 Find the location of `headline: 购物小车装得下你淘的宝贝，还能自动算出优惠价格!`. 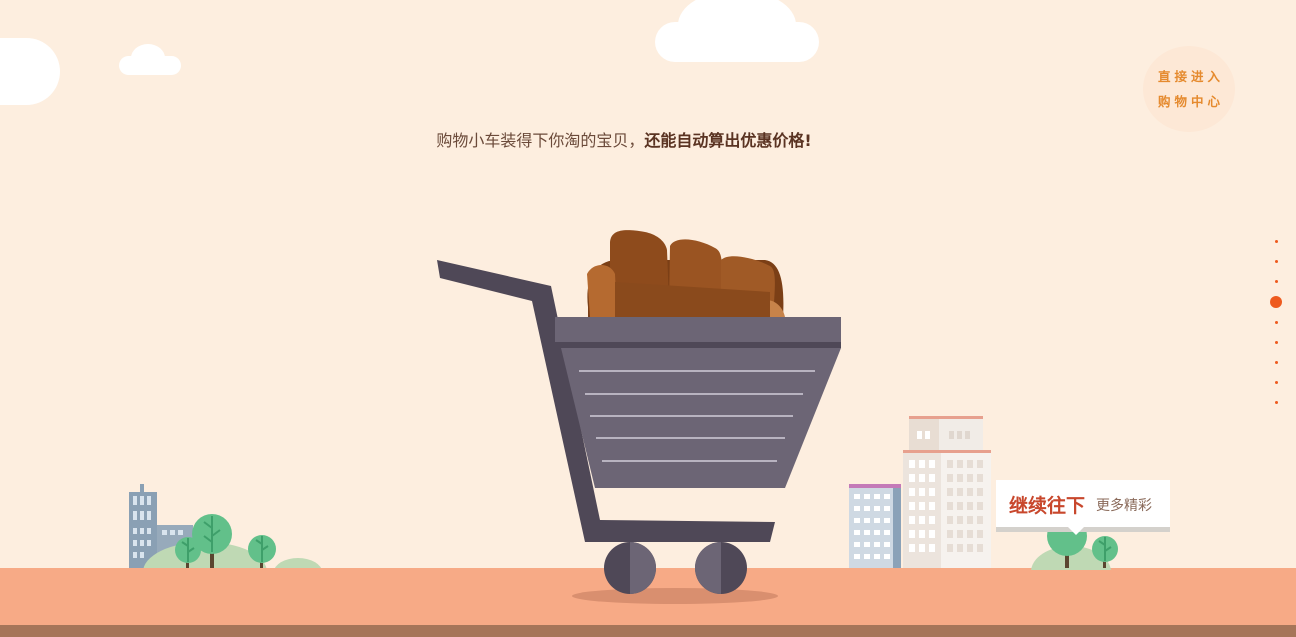

headline: 购物小车装得下你淘的宝贝，还能自动算出优惠价格! is located at coordinates (624, 139).